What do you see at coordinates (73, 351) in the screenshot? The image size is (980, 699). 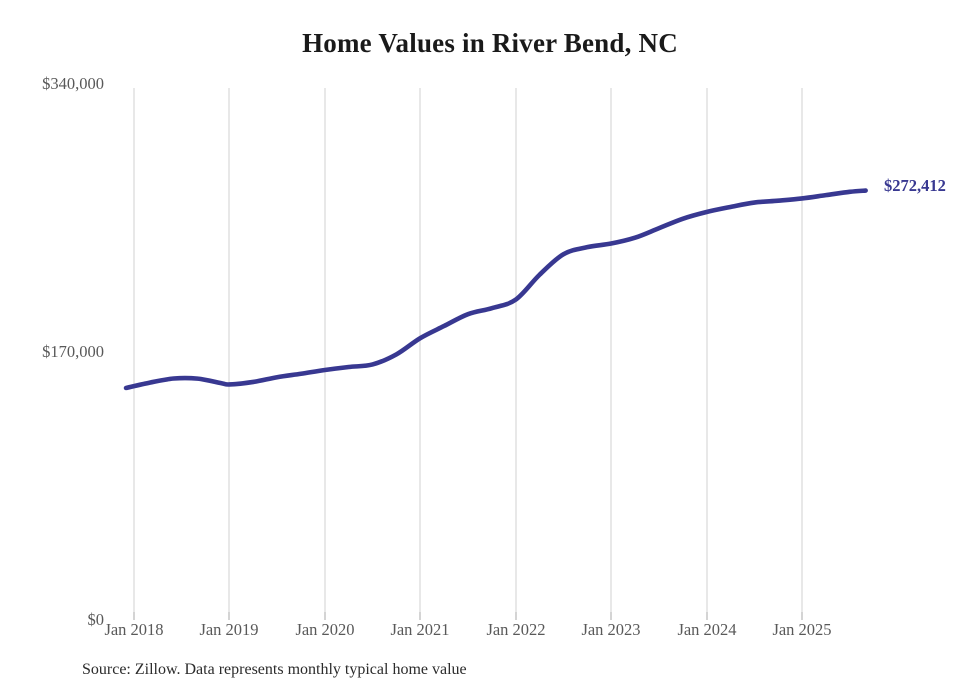 I see `y-axis-tick-label-mid: $170,000` at bounding box center [73, 351].